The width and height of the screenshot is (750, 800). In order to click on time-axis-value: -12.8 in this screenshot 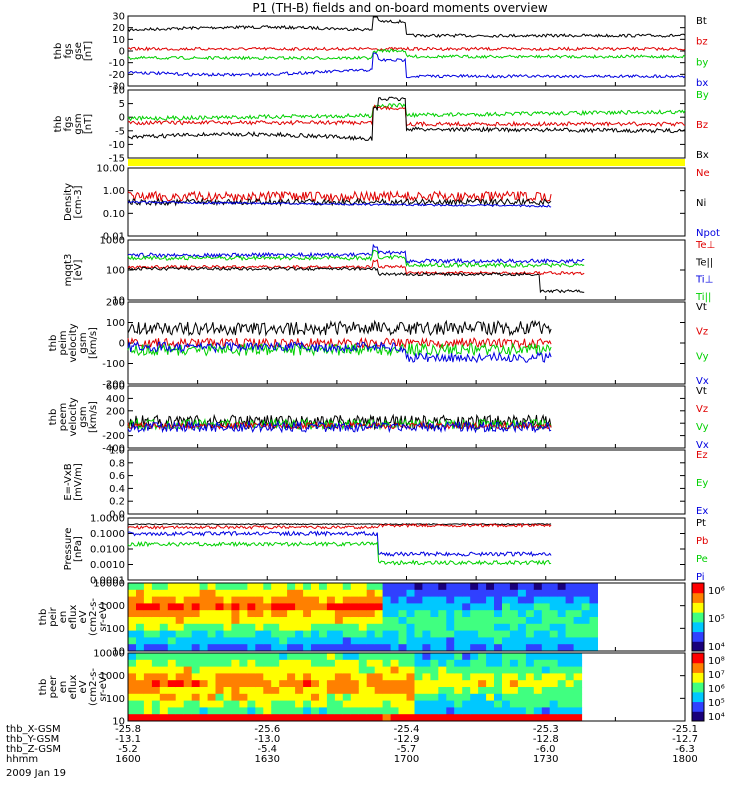, I will do `click(546, 739)`.